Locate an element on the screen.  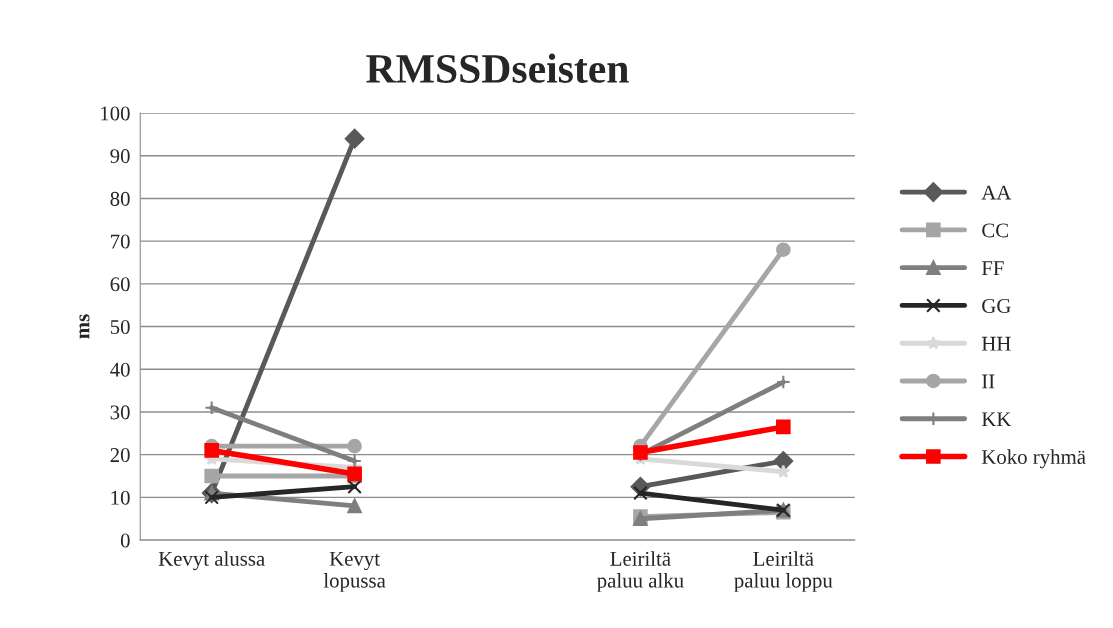
y-axis-title: ms is located at coordinates (84, 326).